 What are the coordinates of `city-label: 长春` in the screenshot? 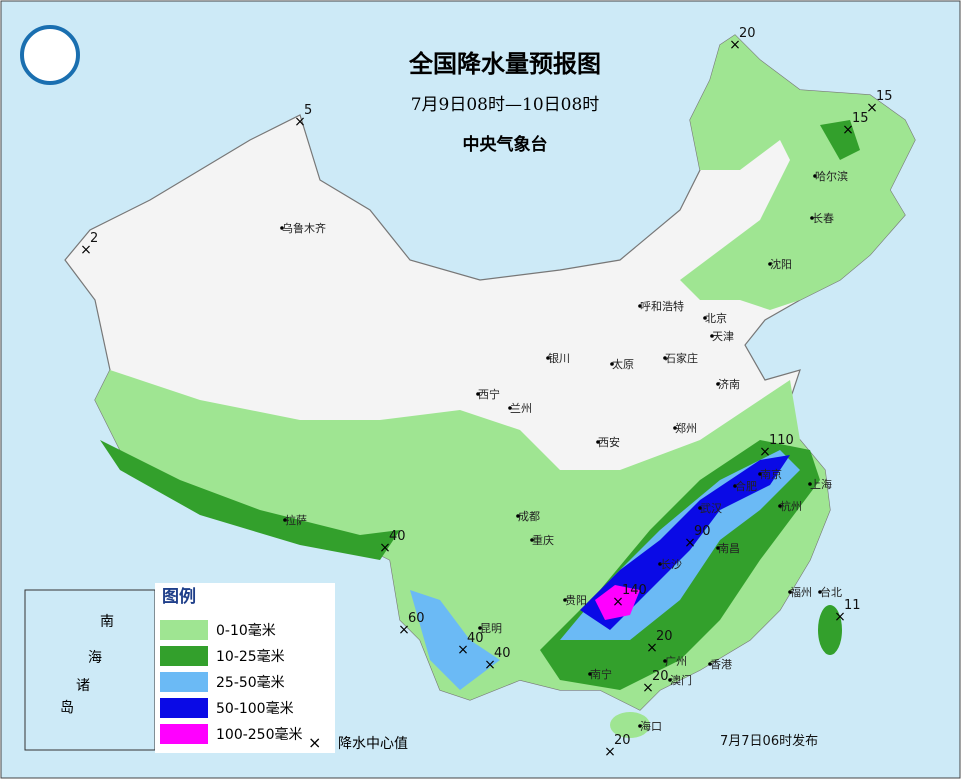 It's located at (823, 218).